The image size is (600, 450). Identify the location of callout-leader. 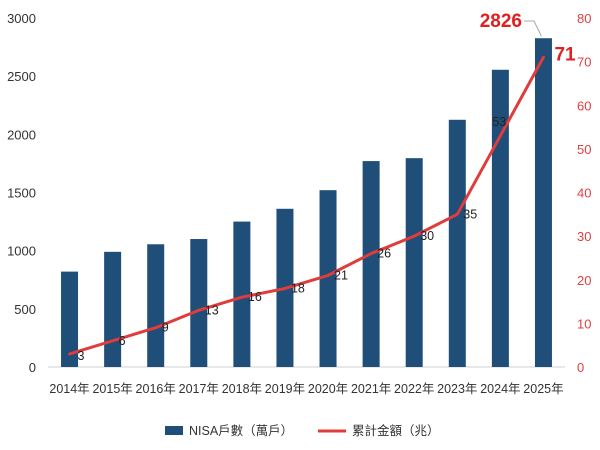
(533, 28).